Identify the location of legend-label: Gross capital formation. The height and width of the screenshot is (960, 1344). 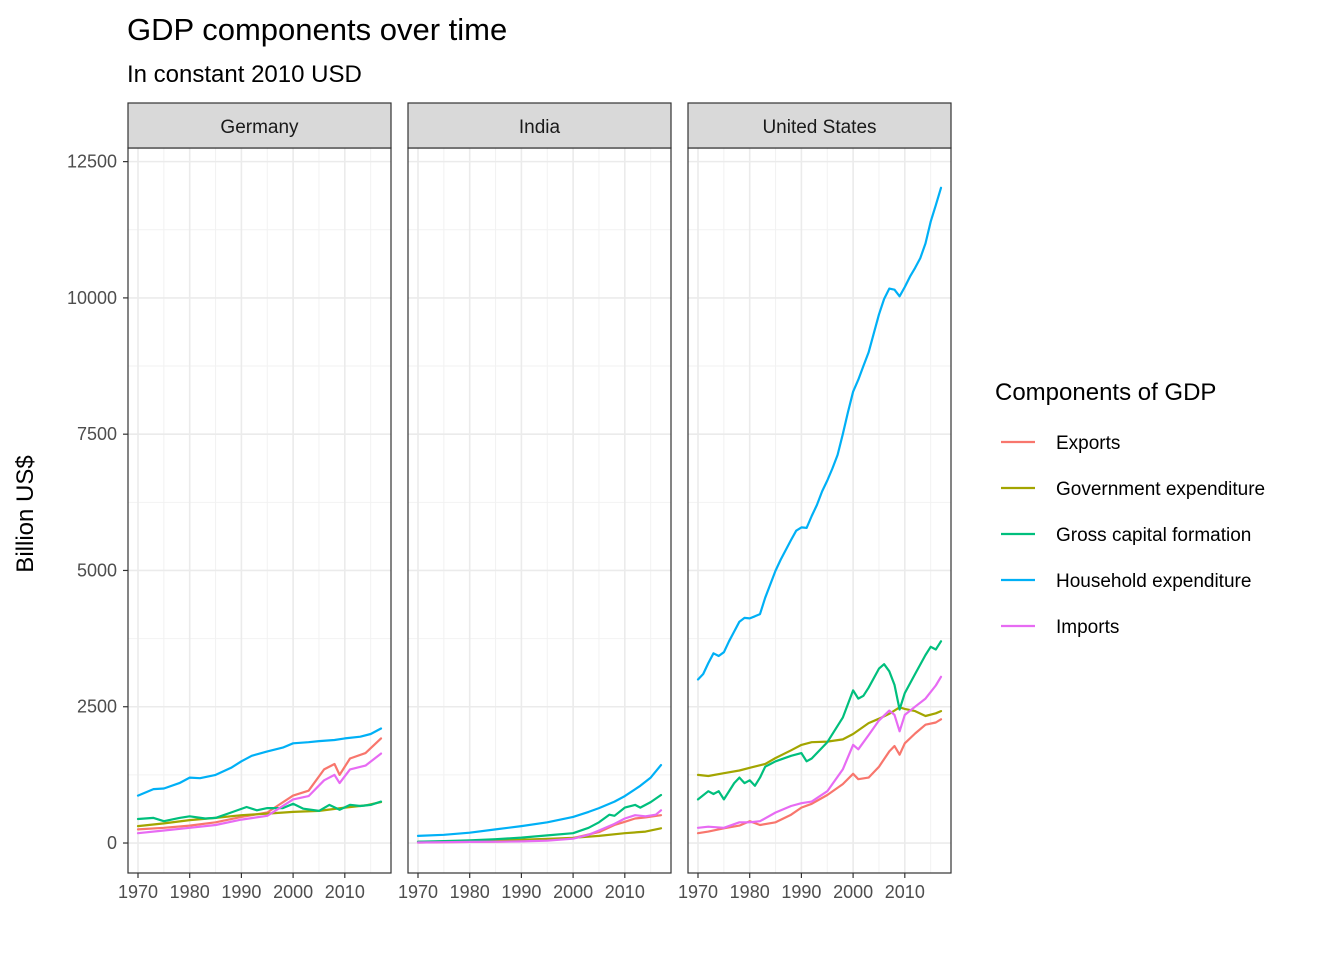
(1153, 535).